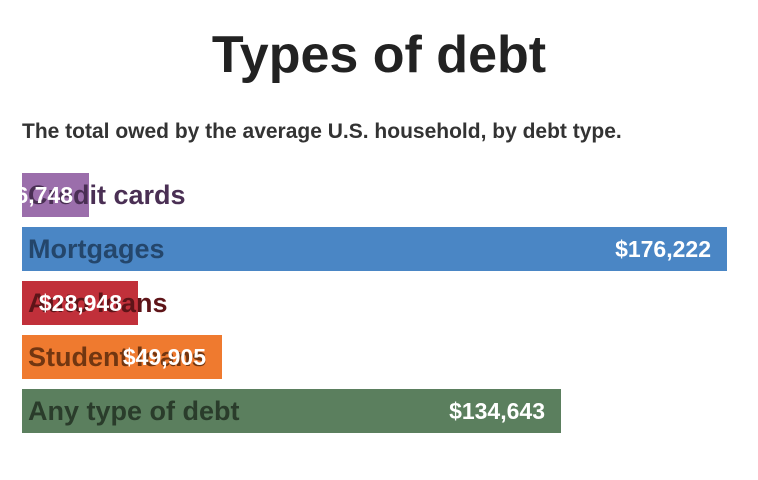 The image size is (758, 480). I want to click on bar-student-loans: Student loans $49,905, so click(122, 357).